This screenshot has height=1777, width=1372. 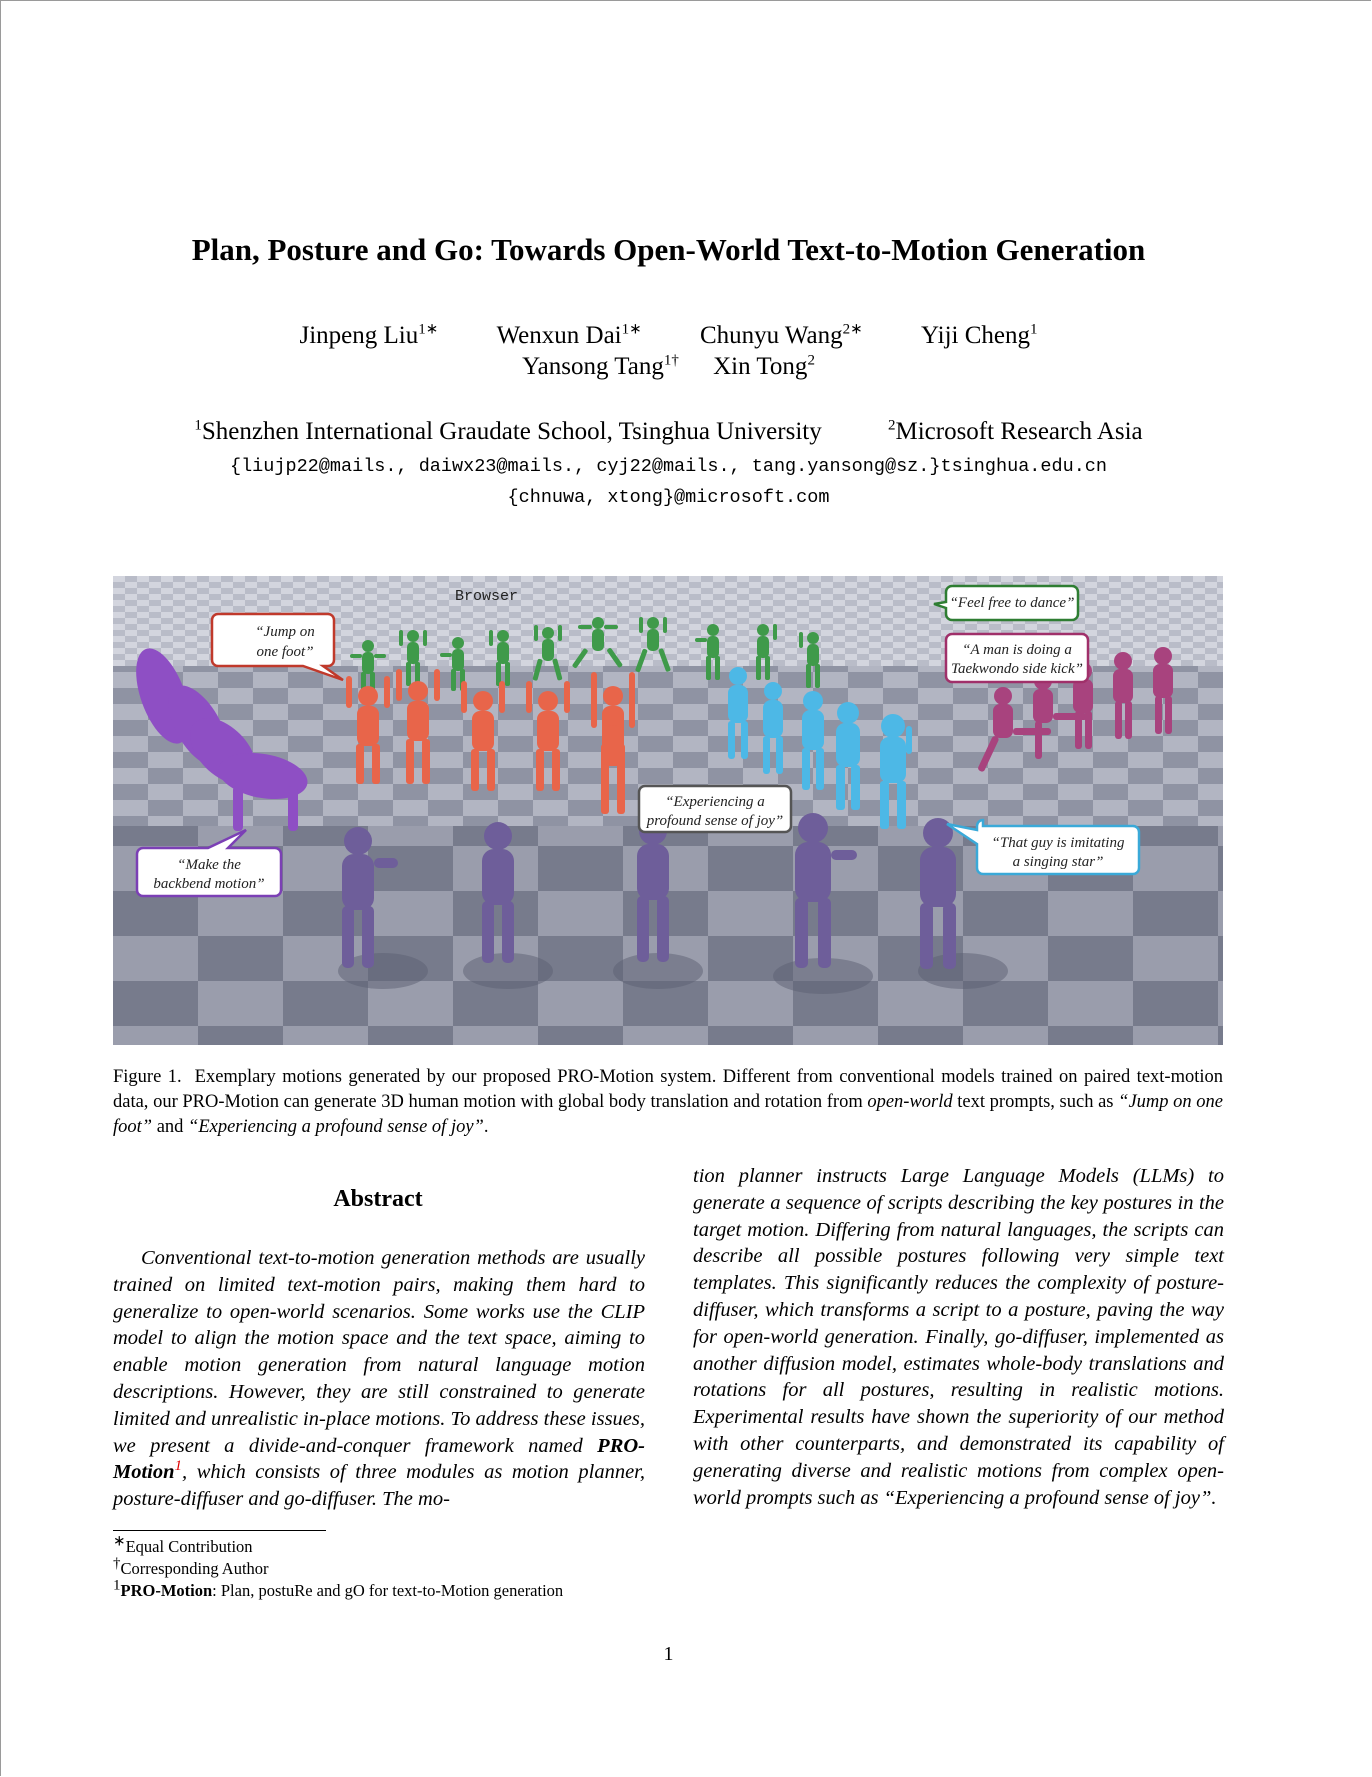 I want to click on speech-bubble: “Jump on one foot”, so click(x=277, y=647).